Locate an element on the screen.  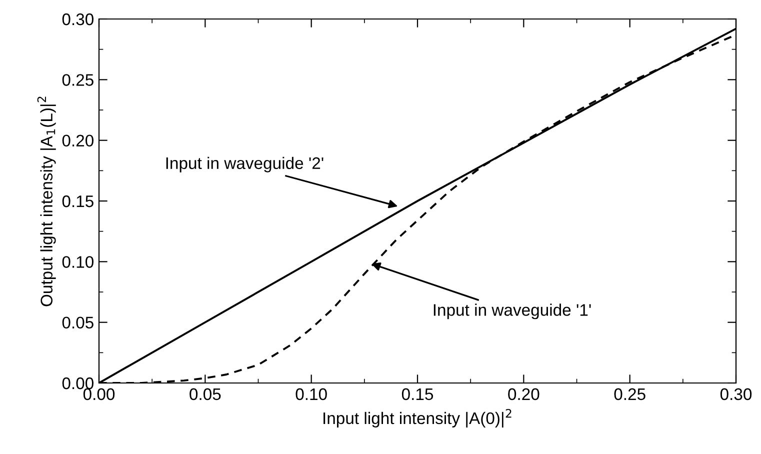
annotation: Input in waveguide '2' is located at coordinates (245, 164).